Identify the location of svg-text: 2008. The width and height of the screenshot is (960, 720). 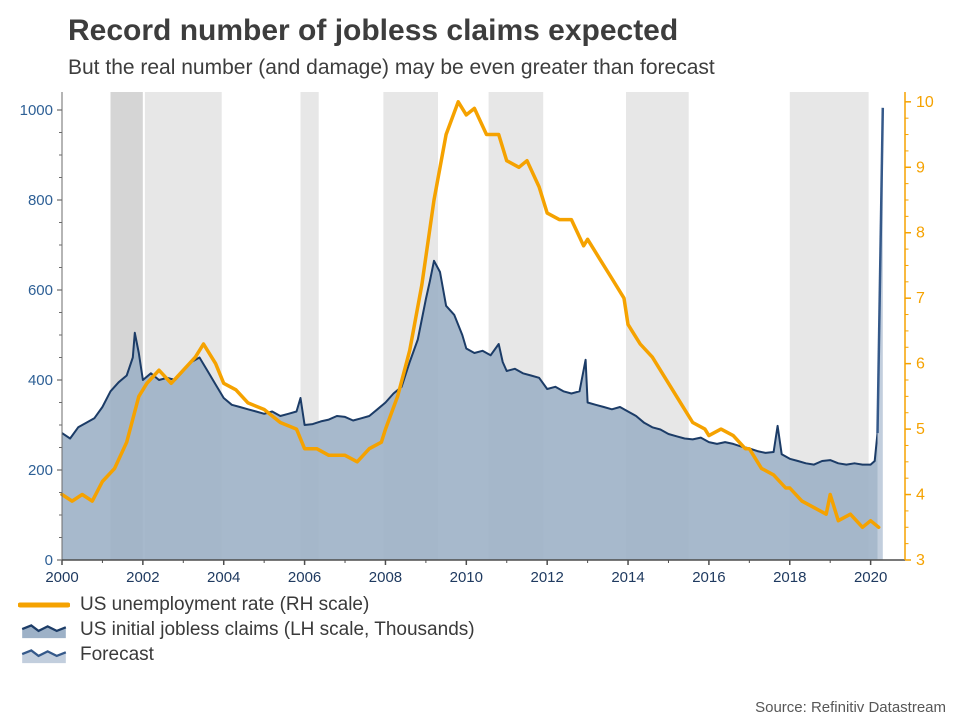
(385, 577).